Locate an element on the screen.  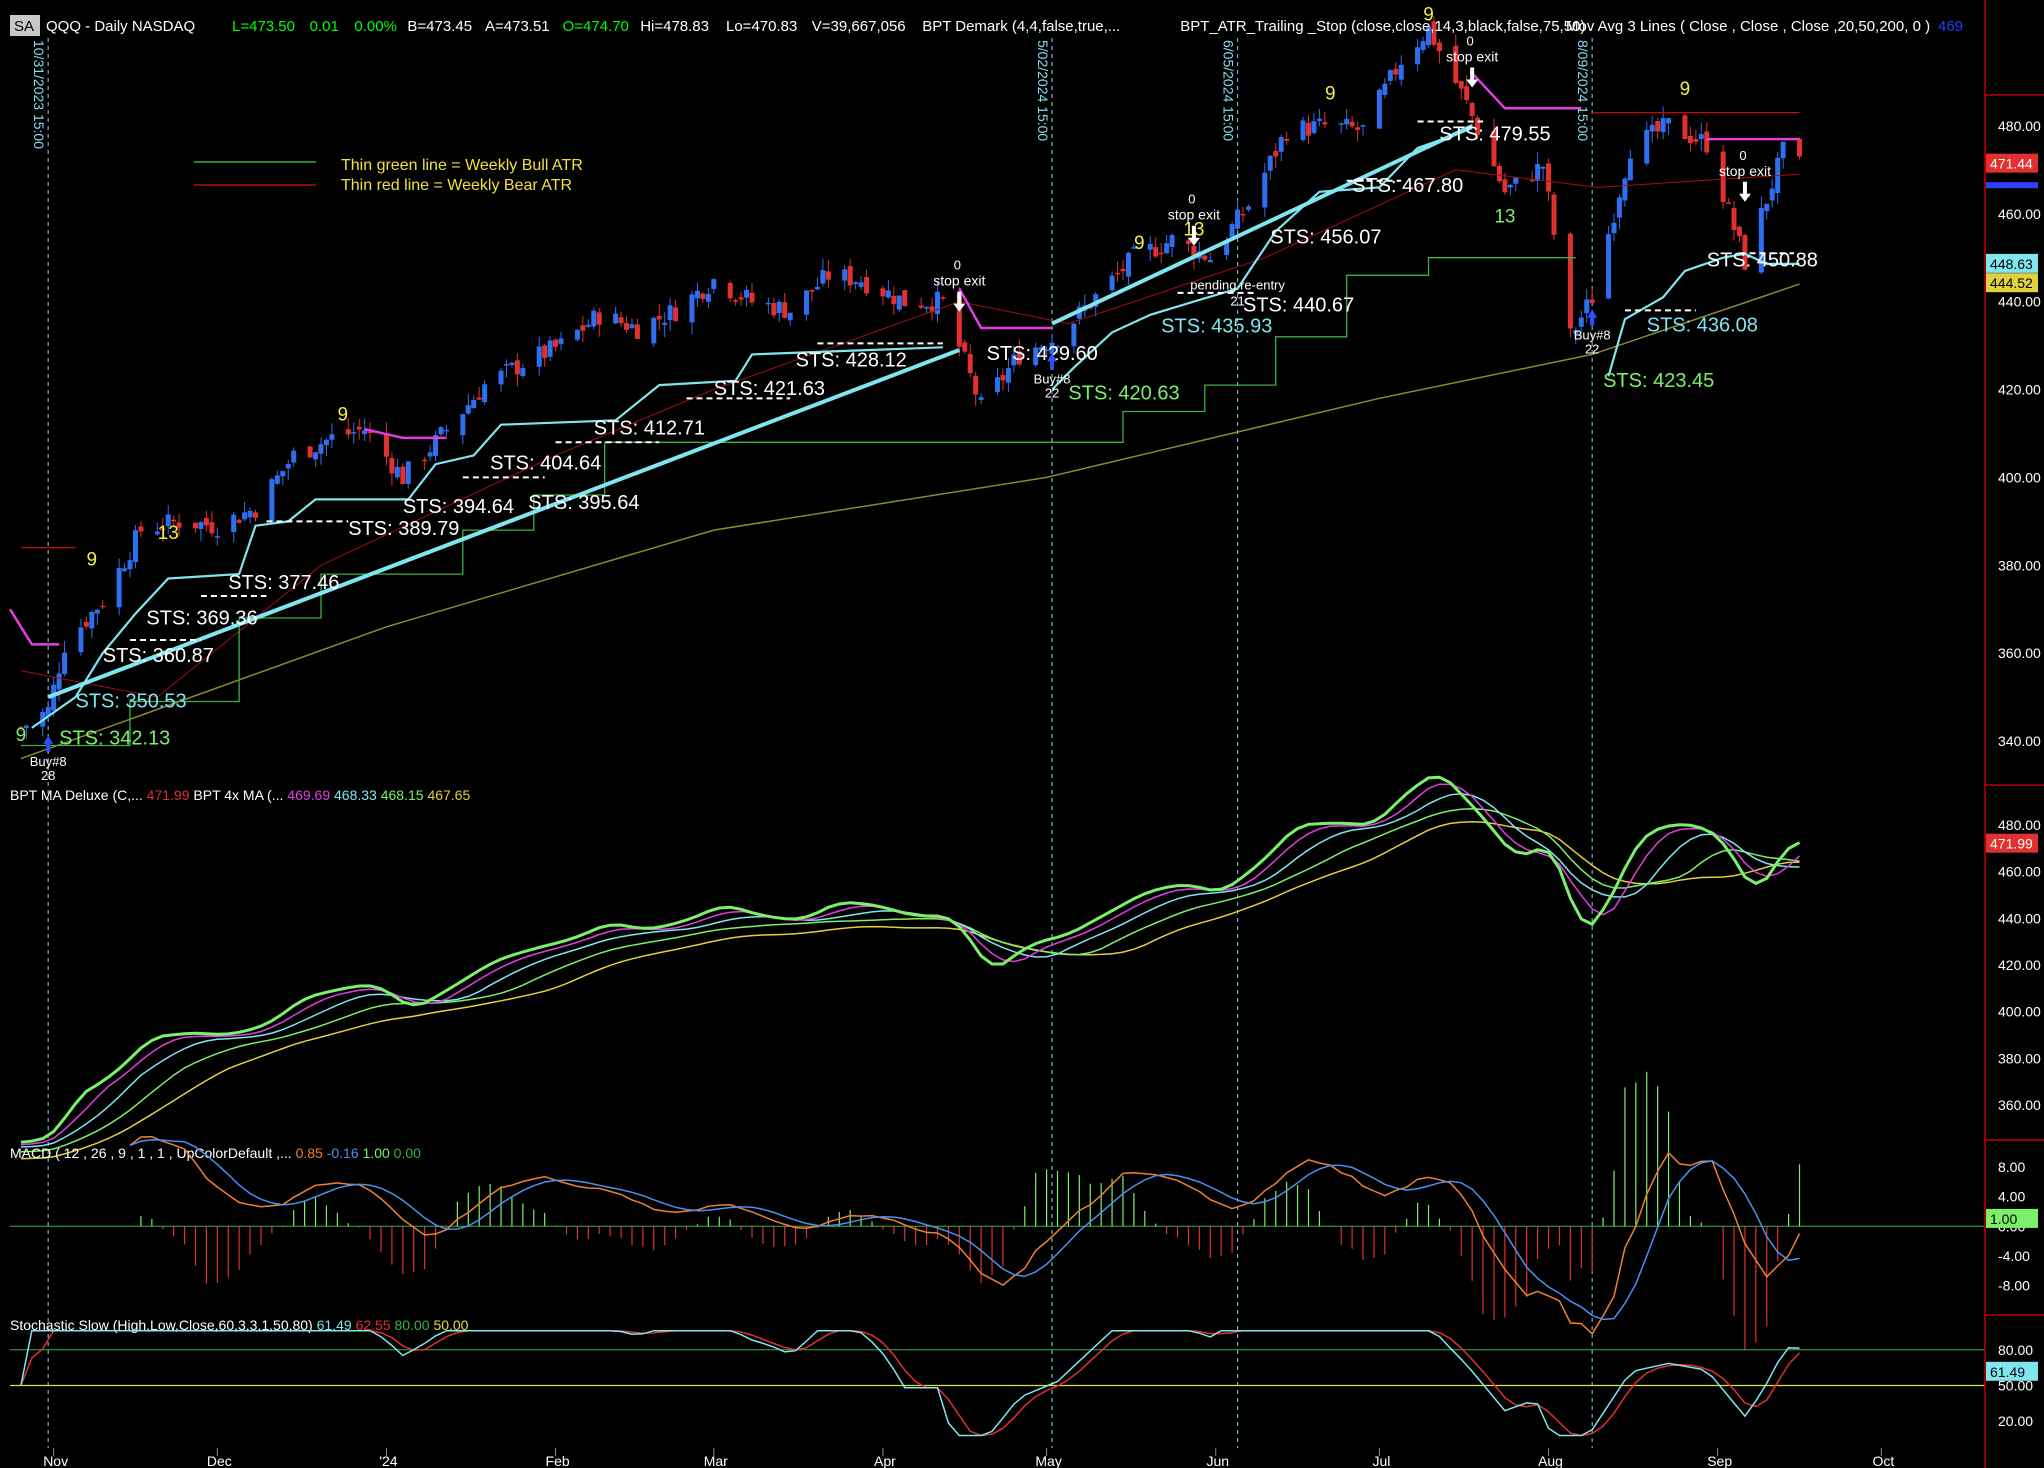
month-label: Mar is located at coordinates (716, 1460).